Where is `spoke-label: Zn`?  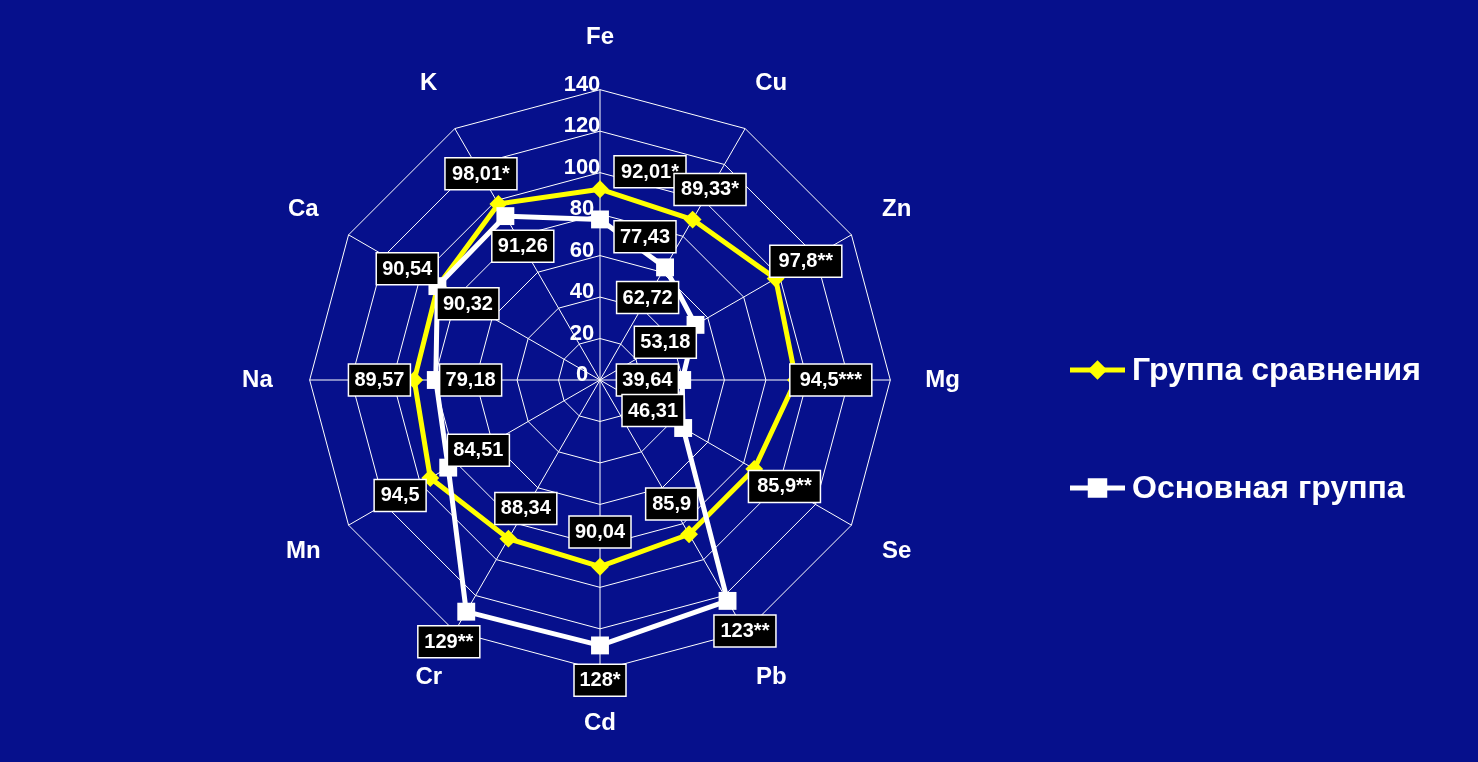 spoke-label: Zn is located at coordinates (897, 207).